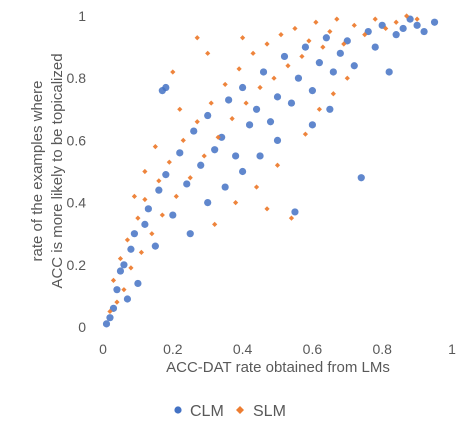  Describe the element at coordinates (382, 349) in the screenshot. I see `x-tick-label: 0.8` at that location.